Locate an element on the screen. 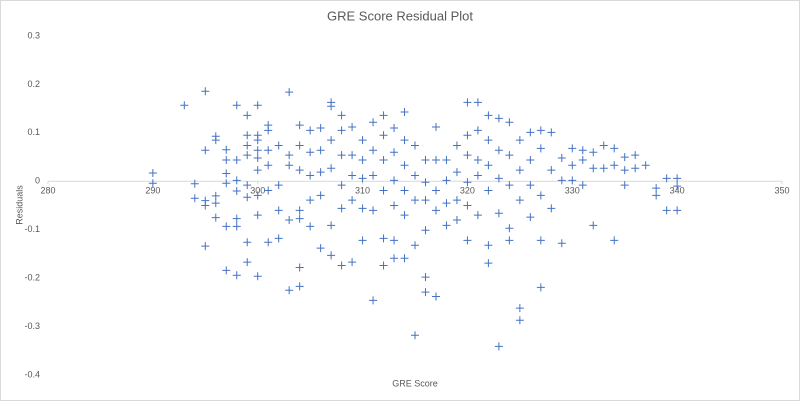 Image resolution: width=800 pixels, height=401 pixels. x-tick-label: 300 is located at coordinates (257, 191).